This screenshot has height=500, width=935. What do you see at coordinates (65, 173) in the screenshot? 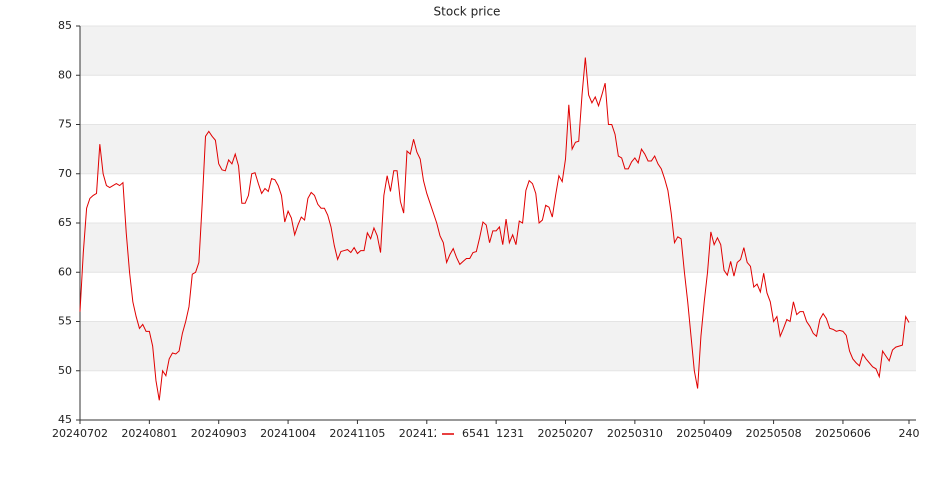
I see `y-tick-label: 70` at bounding box center [65, 173].